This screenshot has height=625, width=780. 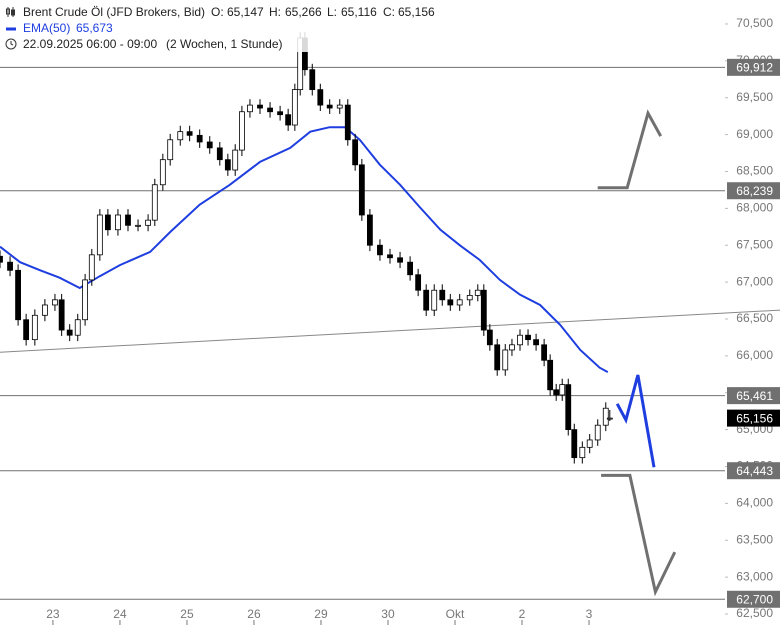 I want to click on level-label: 62,700, so click(x=754, y=599).